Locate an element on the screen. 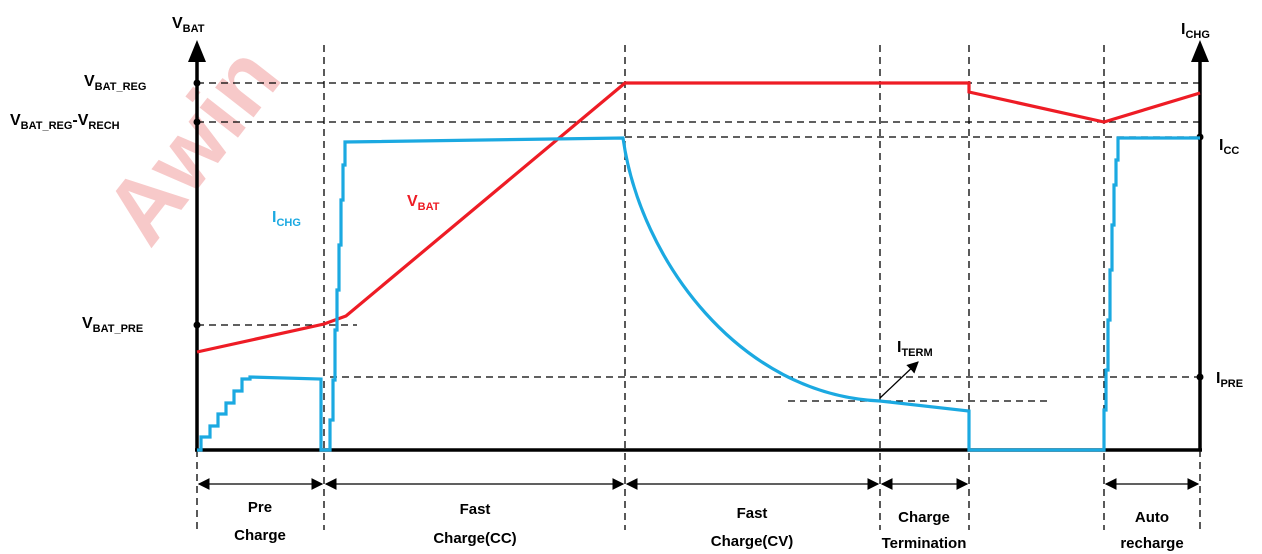  phase-term-line2: Termination is located at coordinates (924, 543).